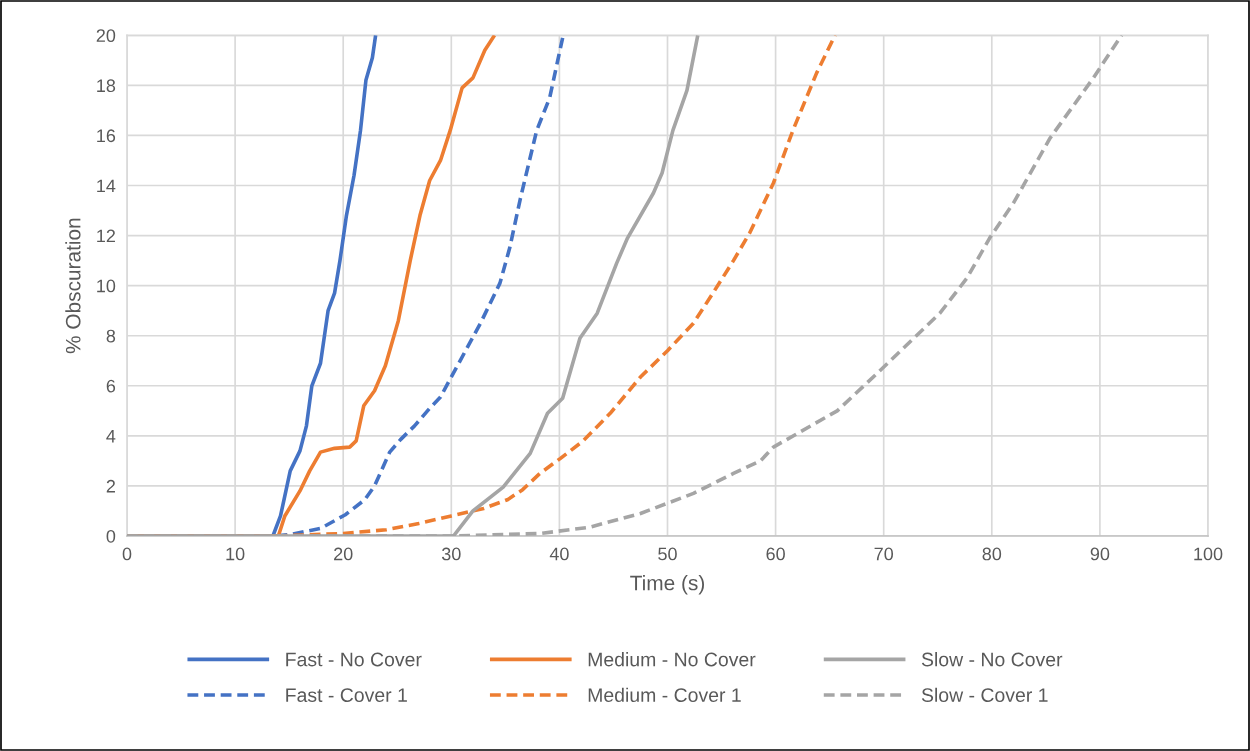  Describe the element at coordinates (346, 695) in the screenshot. I see `legend-label: Fast - Cover 1` at that location.